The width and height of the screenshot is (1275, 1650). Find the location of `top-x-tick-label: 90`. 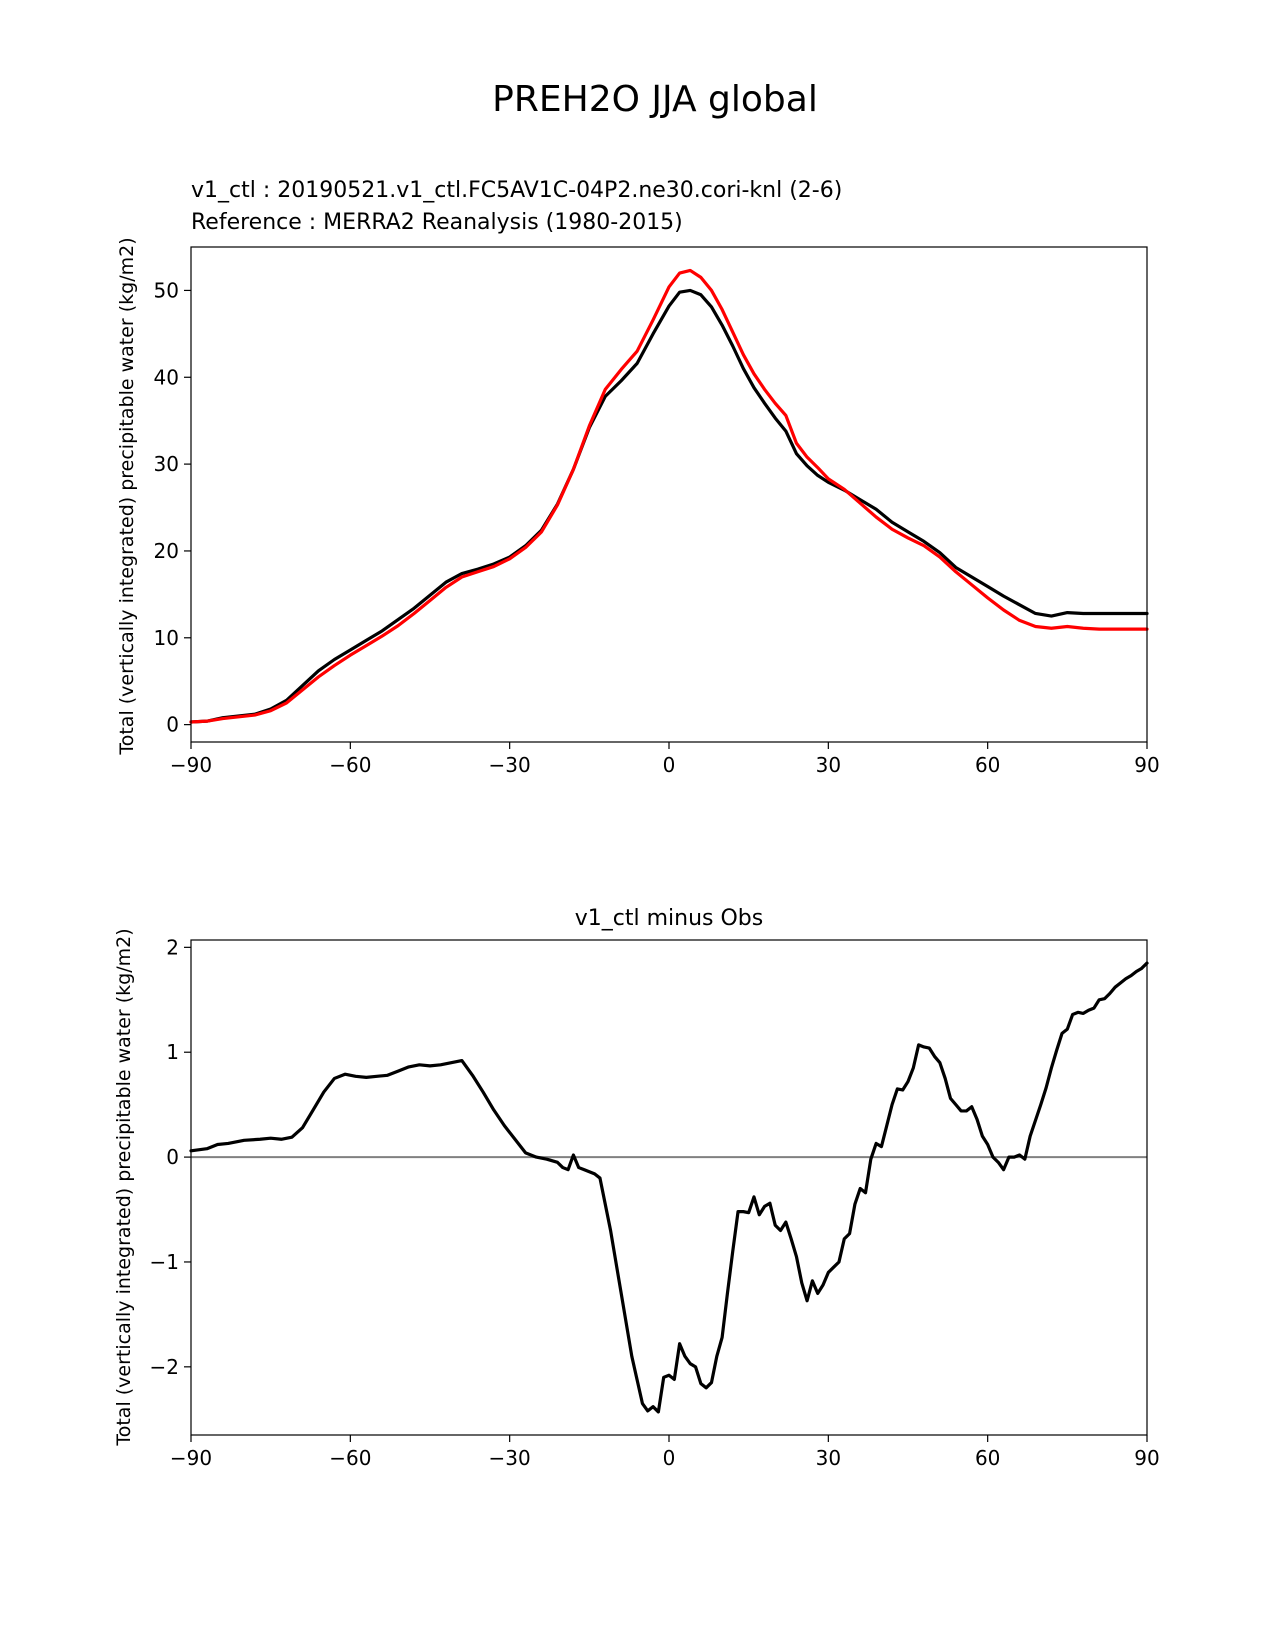

top-x-tick-label: 90 is located at coordinates (1146, 765).